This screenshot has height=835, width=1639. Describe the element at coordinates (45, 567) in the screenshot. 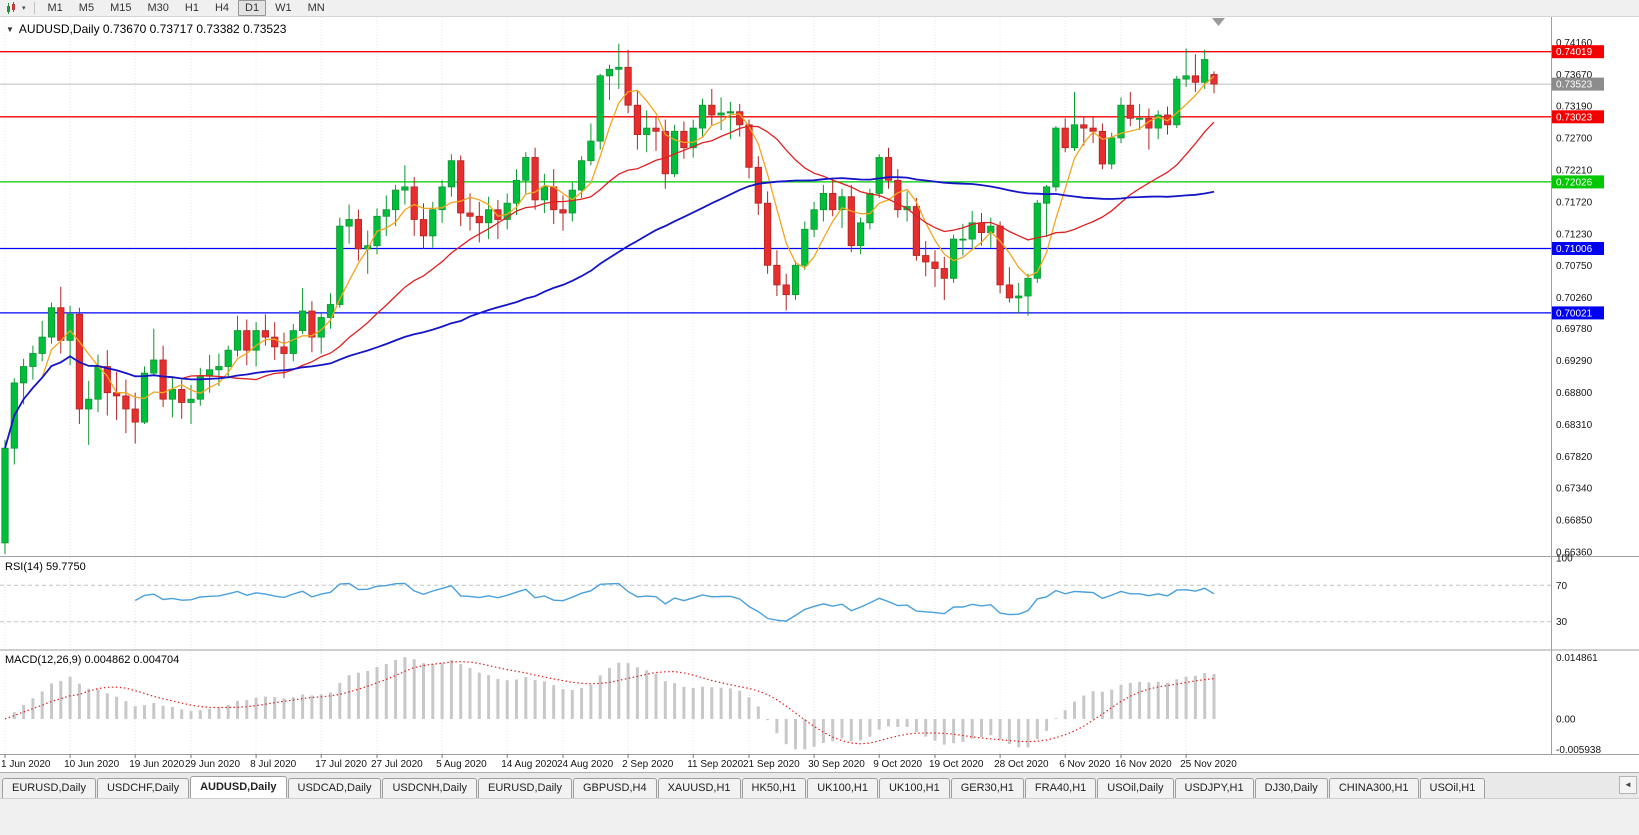

I see `rsi-label: RSI(14) 59.7750` at that location.